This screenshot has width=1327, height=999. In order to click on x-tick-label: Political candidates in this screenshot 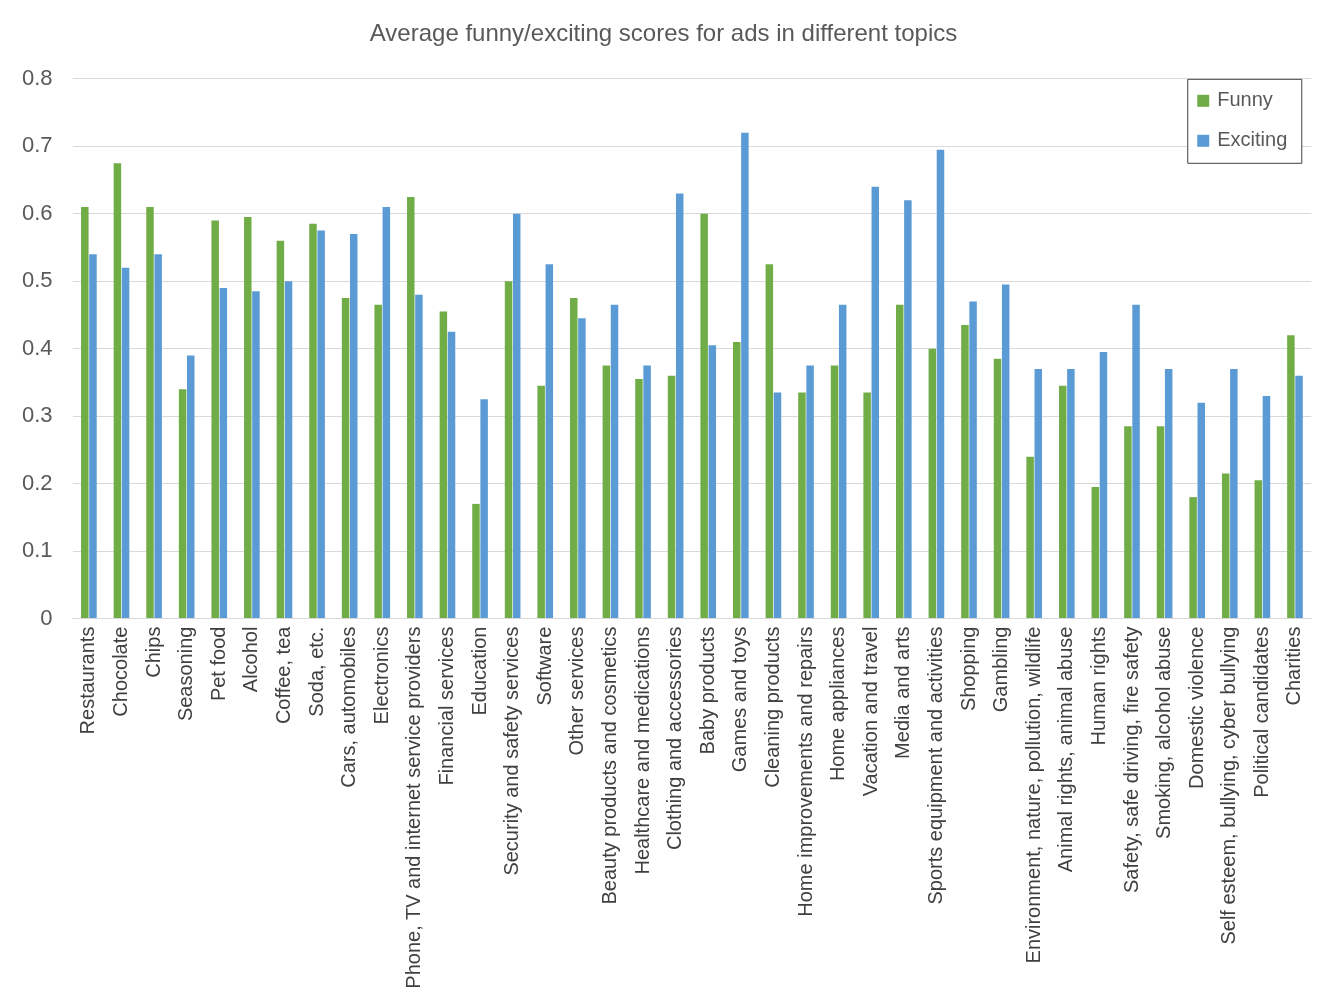, I will do `click(1260, 712)`.